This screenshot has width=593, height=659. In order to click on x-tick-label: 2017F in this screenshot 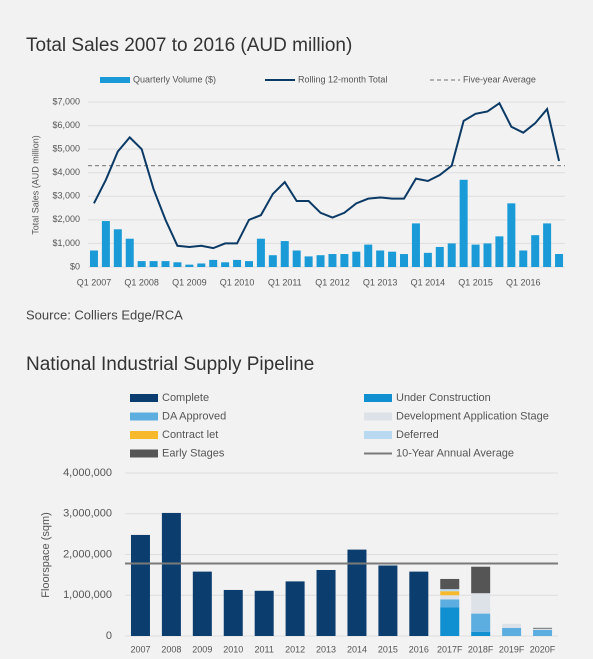, I will do `click(450, 649)`.